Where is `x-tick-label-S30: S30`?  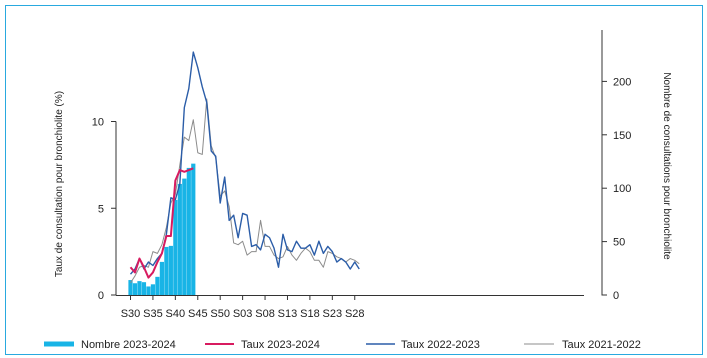 x-tick-label-S30: S30 is located at coordinates (131, 314).